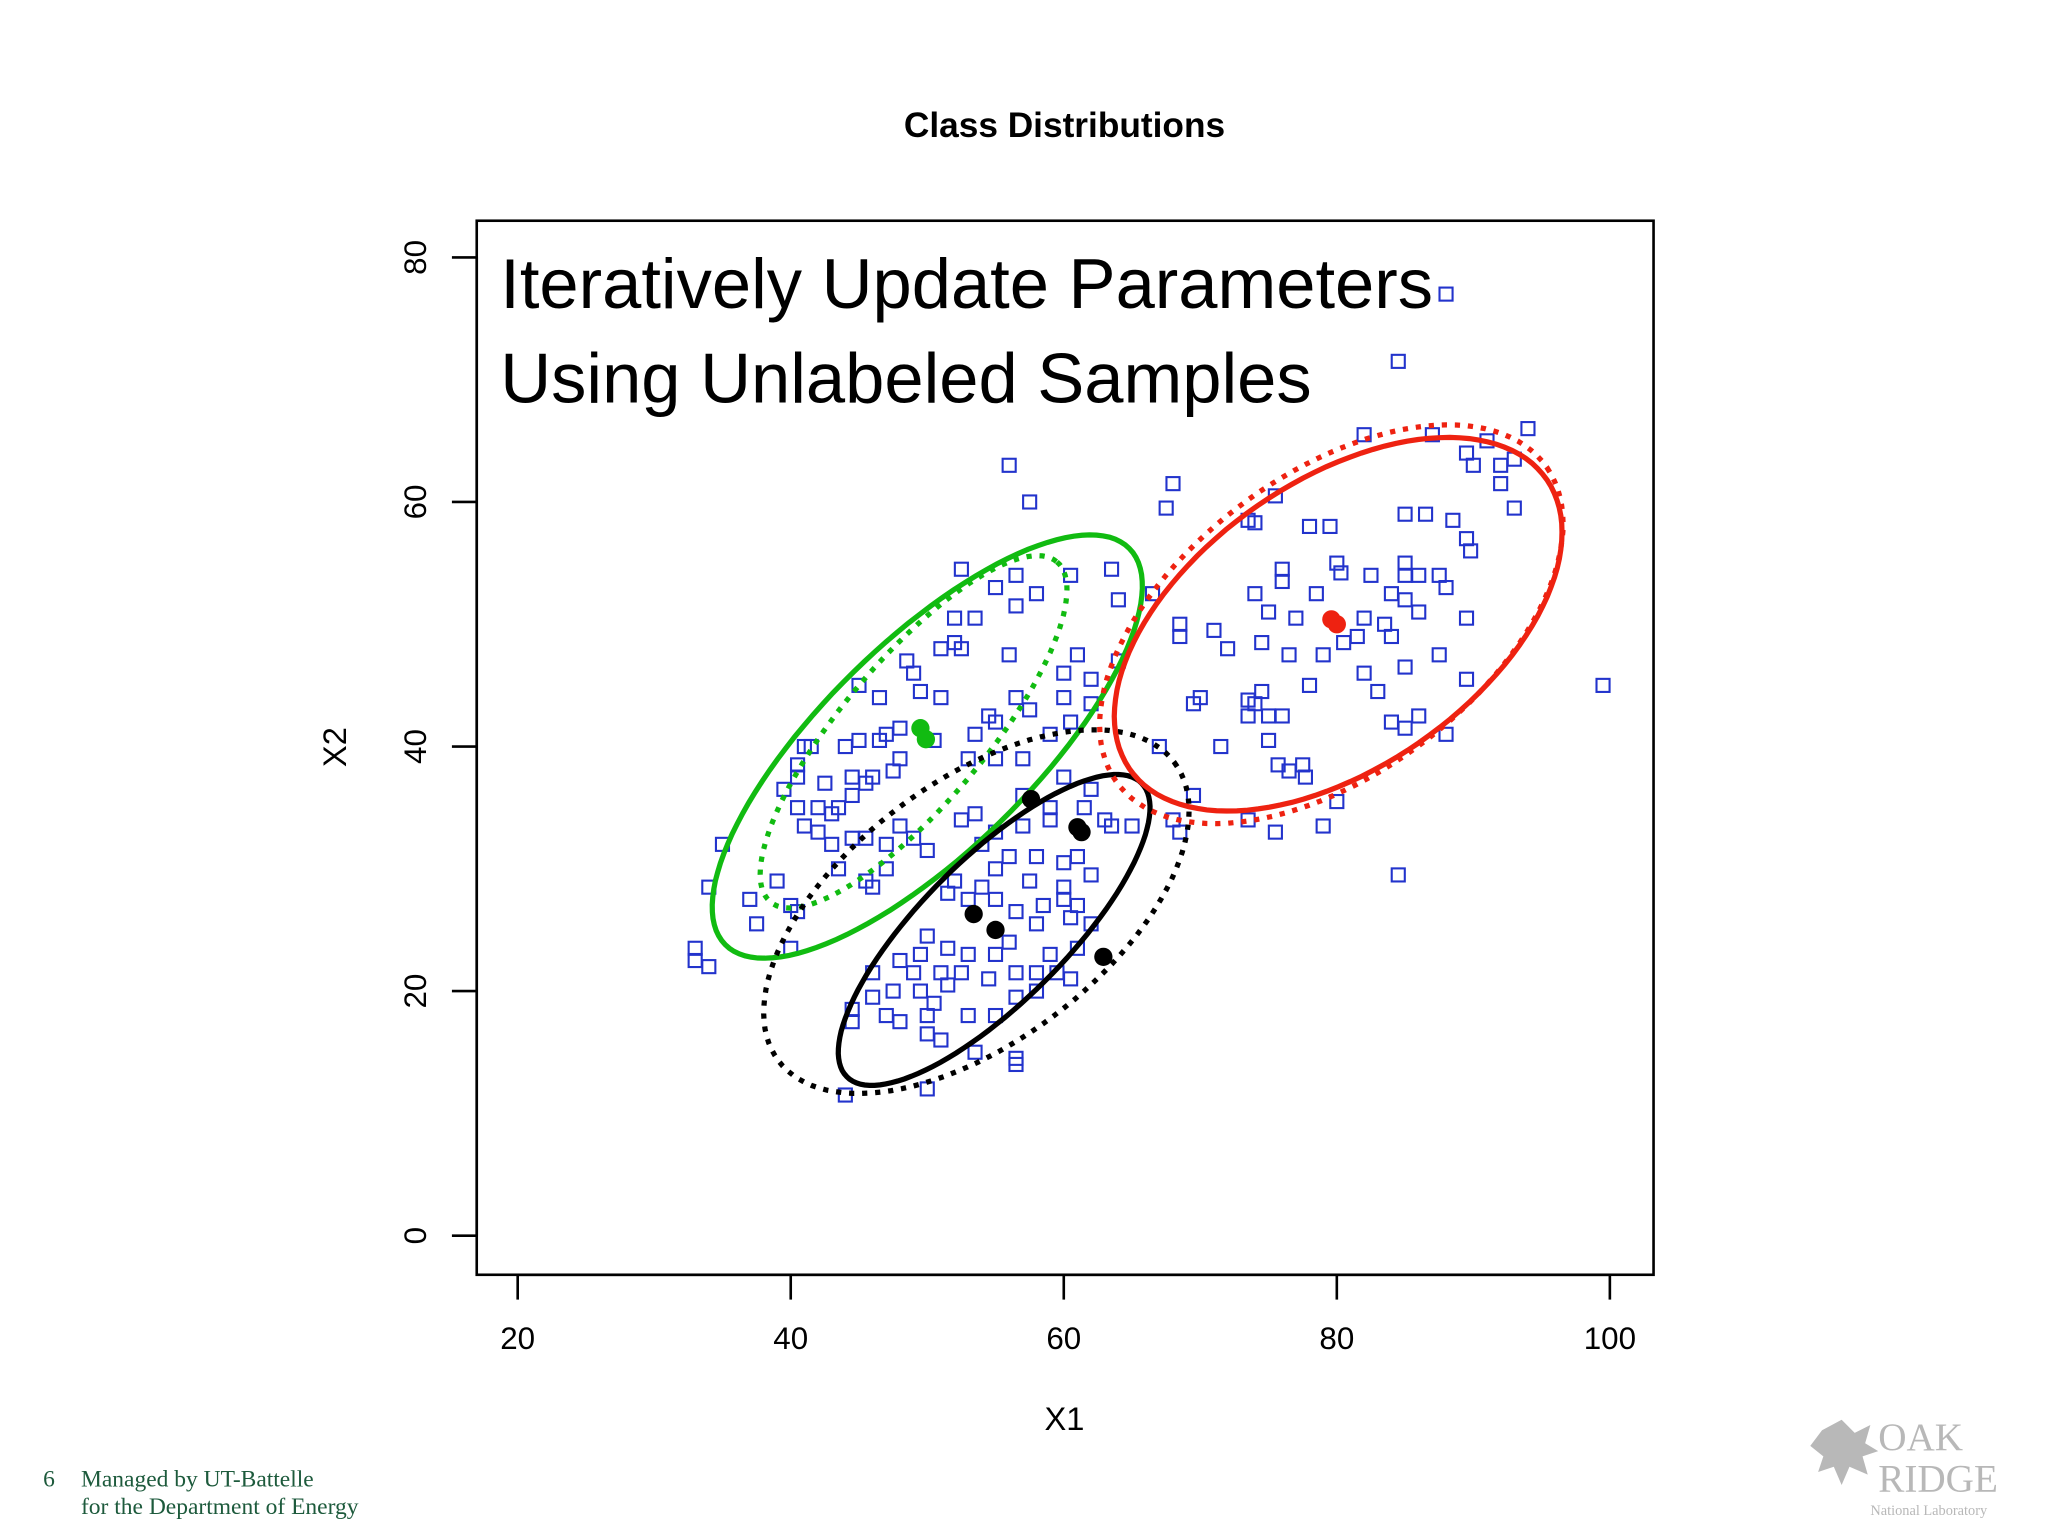 The height and width of the screenshot is (1536, 2048). What do you see at coordinates (220, 1507) in the screenshot?
I see `footer-text: for the Department of Energy` at bounding box center [220, 1507].